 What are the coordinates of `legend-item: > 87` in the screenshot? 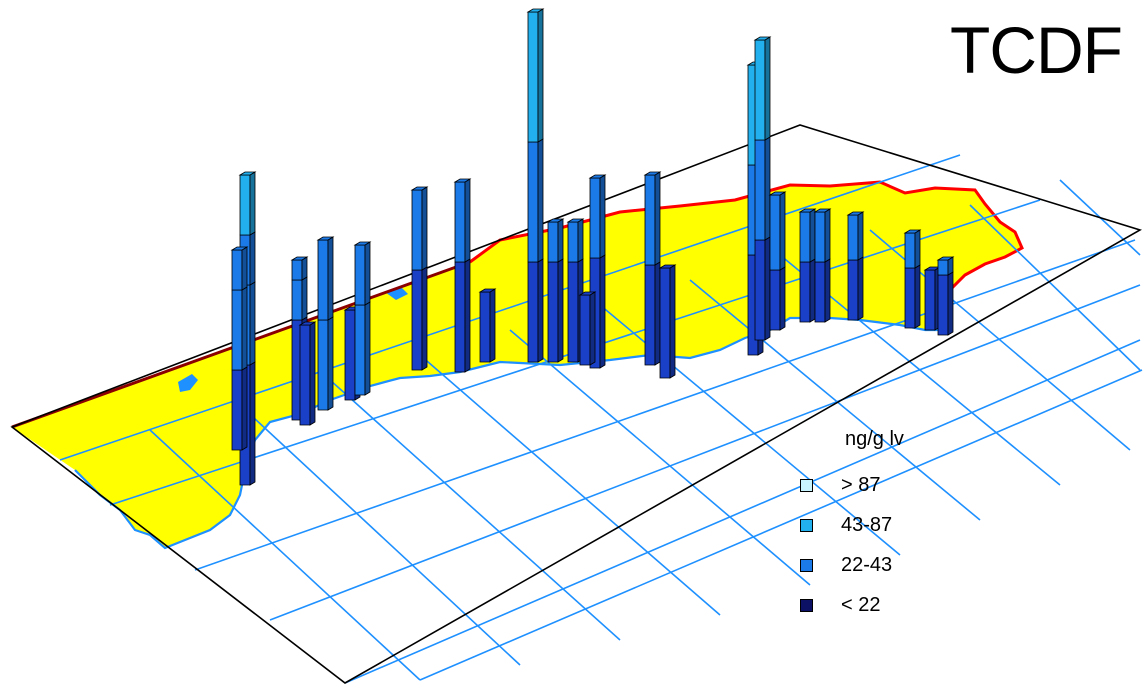 It's located at (852, 485).